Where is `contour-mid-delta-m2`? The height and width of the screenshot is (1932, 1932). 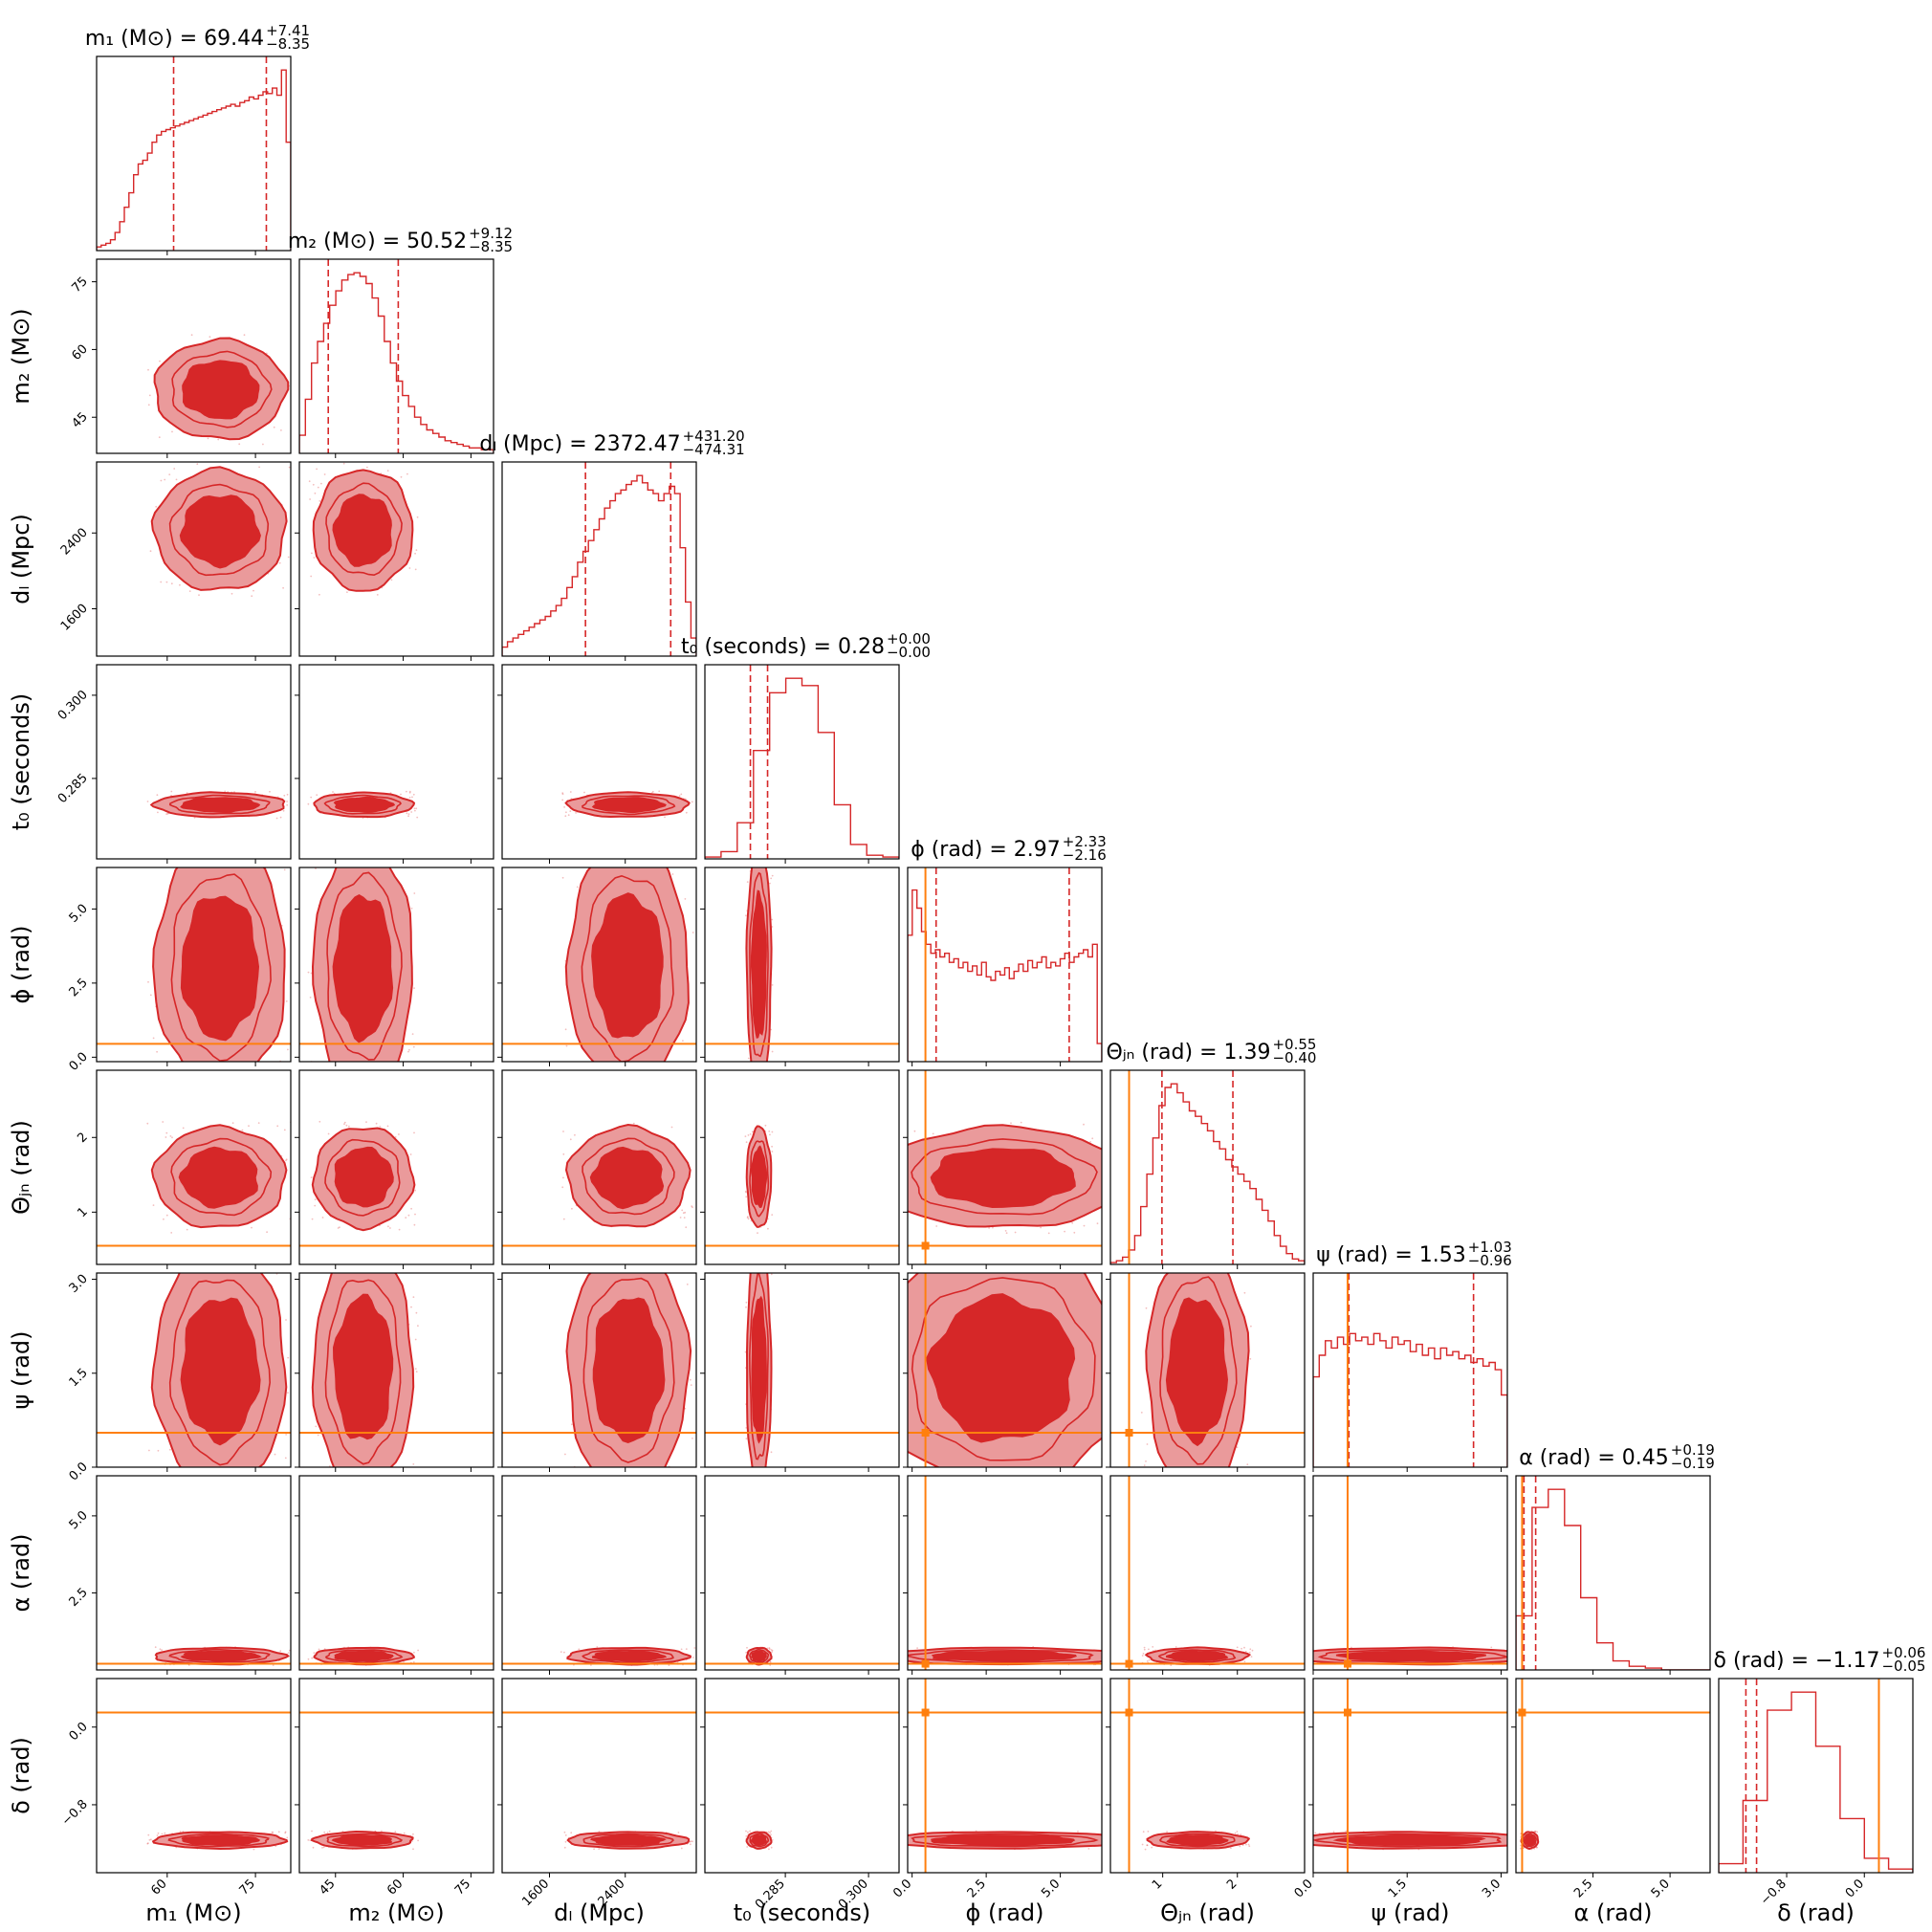
contour-mid-delta-m2 is located at coordinates (365, 1840).